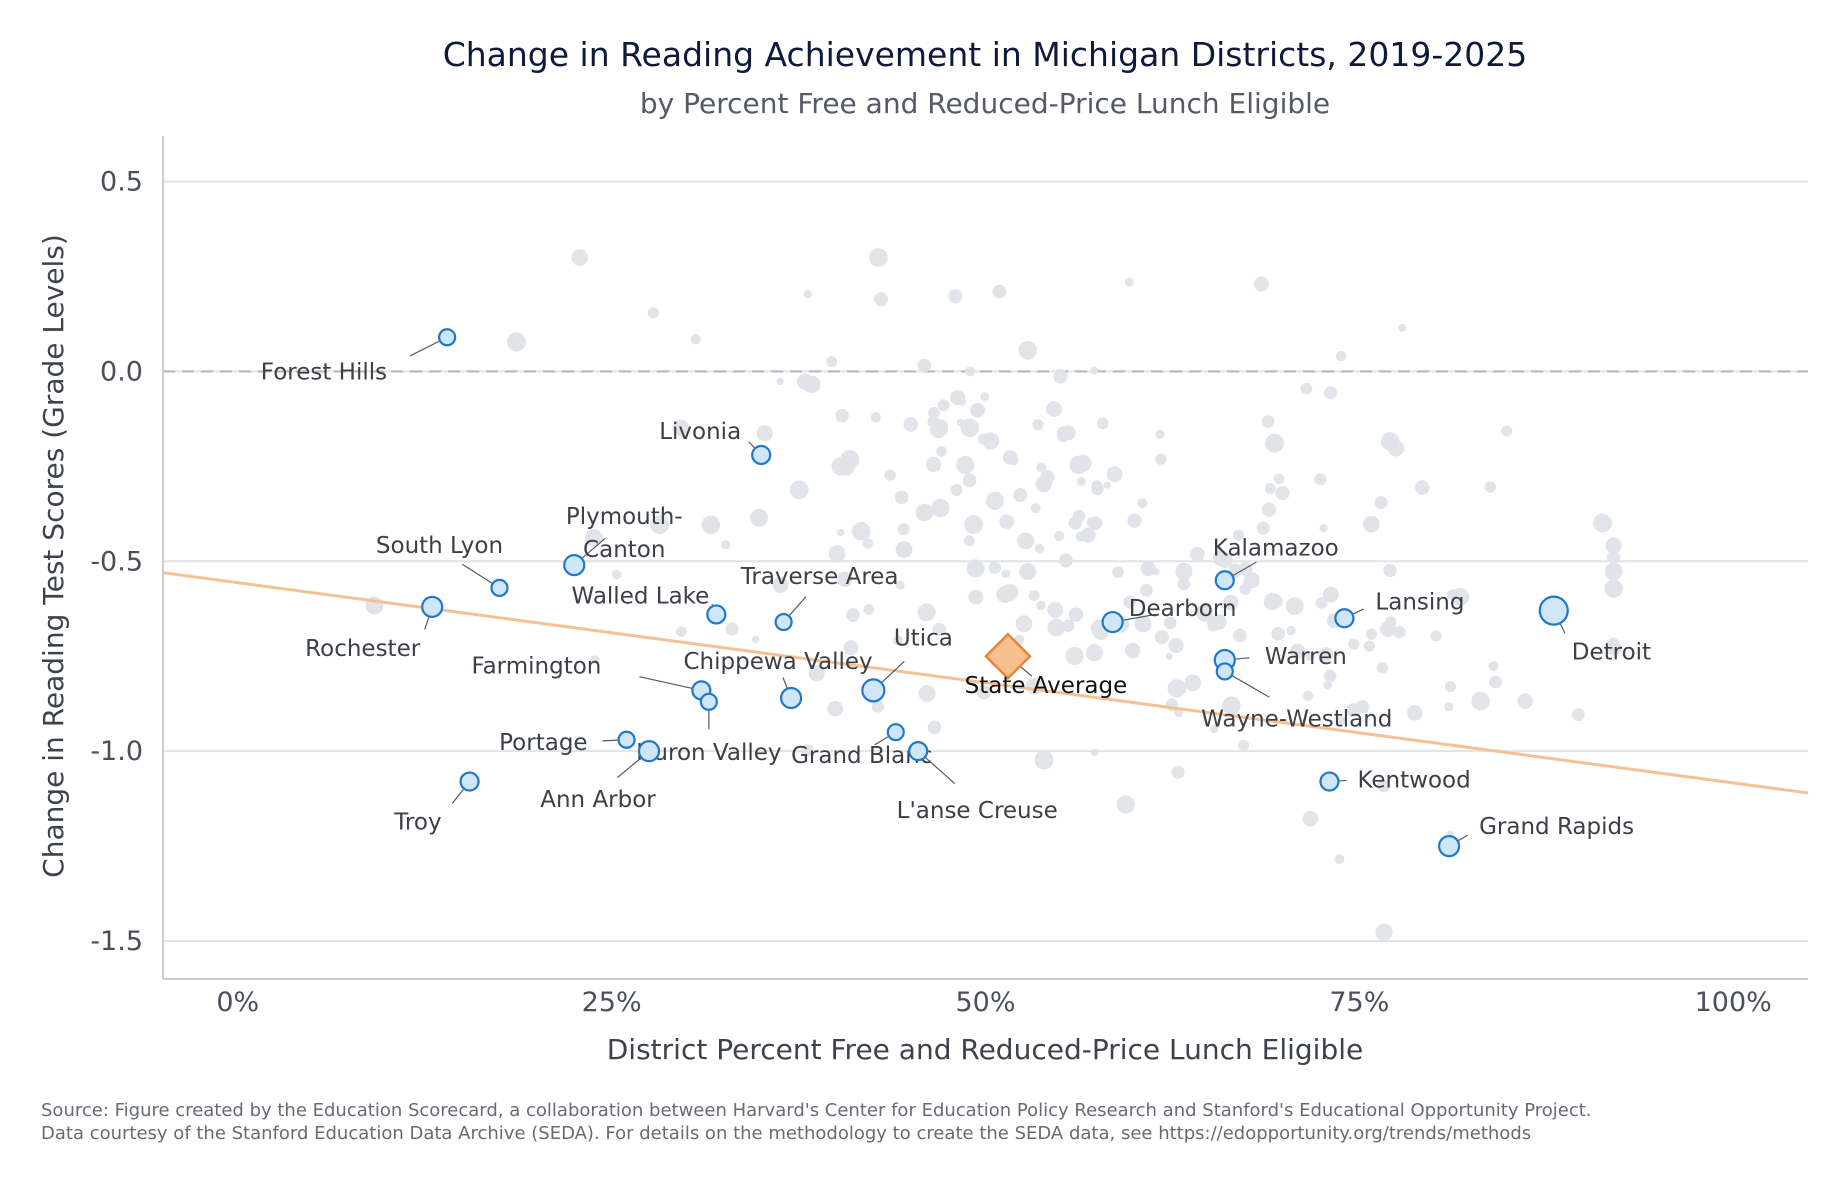 The image size is (1841, 1182). I want to click on y-tick-label: -0.5, so click(116, 561).